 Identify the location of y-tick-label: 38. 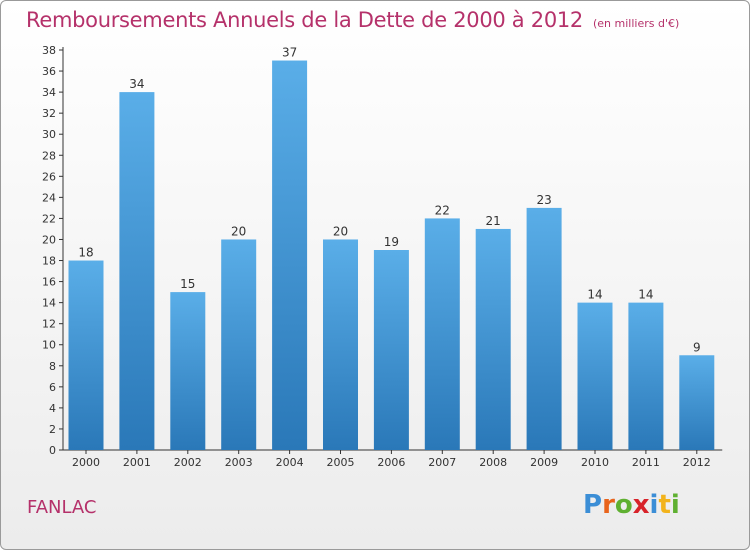
(49, 50).